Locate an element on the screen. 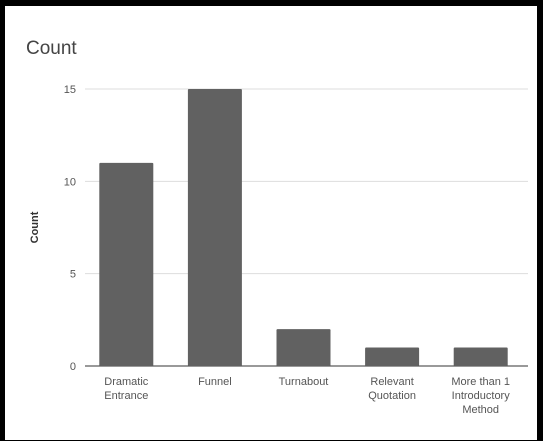 The height and width of the screenshot is (441, 543). y-tick-label-5: 5 is located at coordinates (73, 275).